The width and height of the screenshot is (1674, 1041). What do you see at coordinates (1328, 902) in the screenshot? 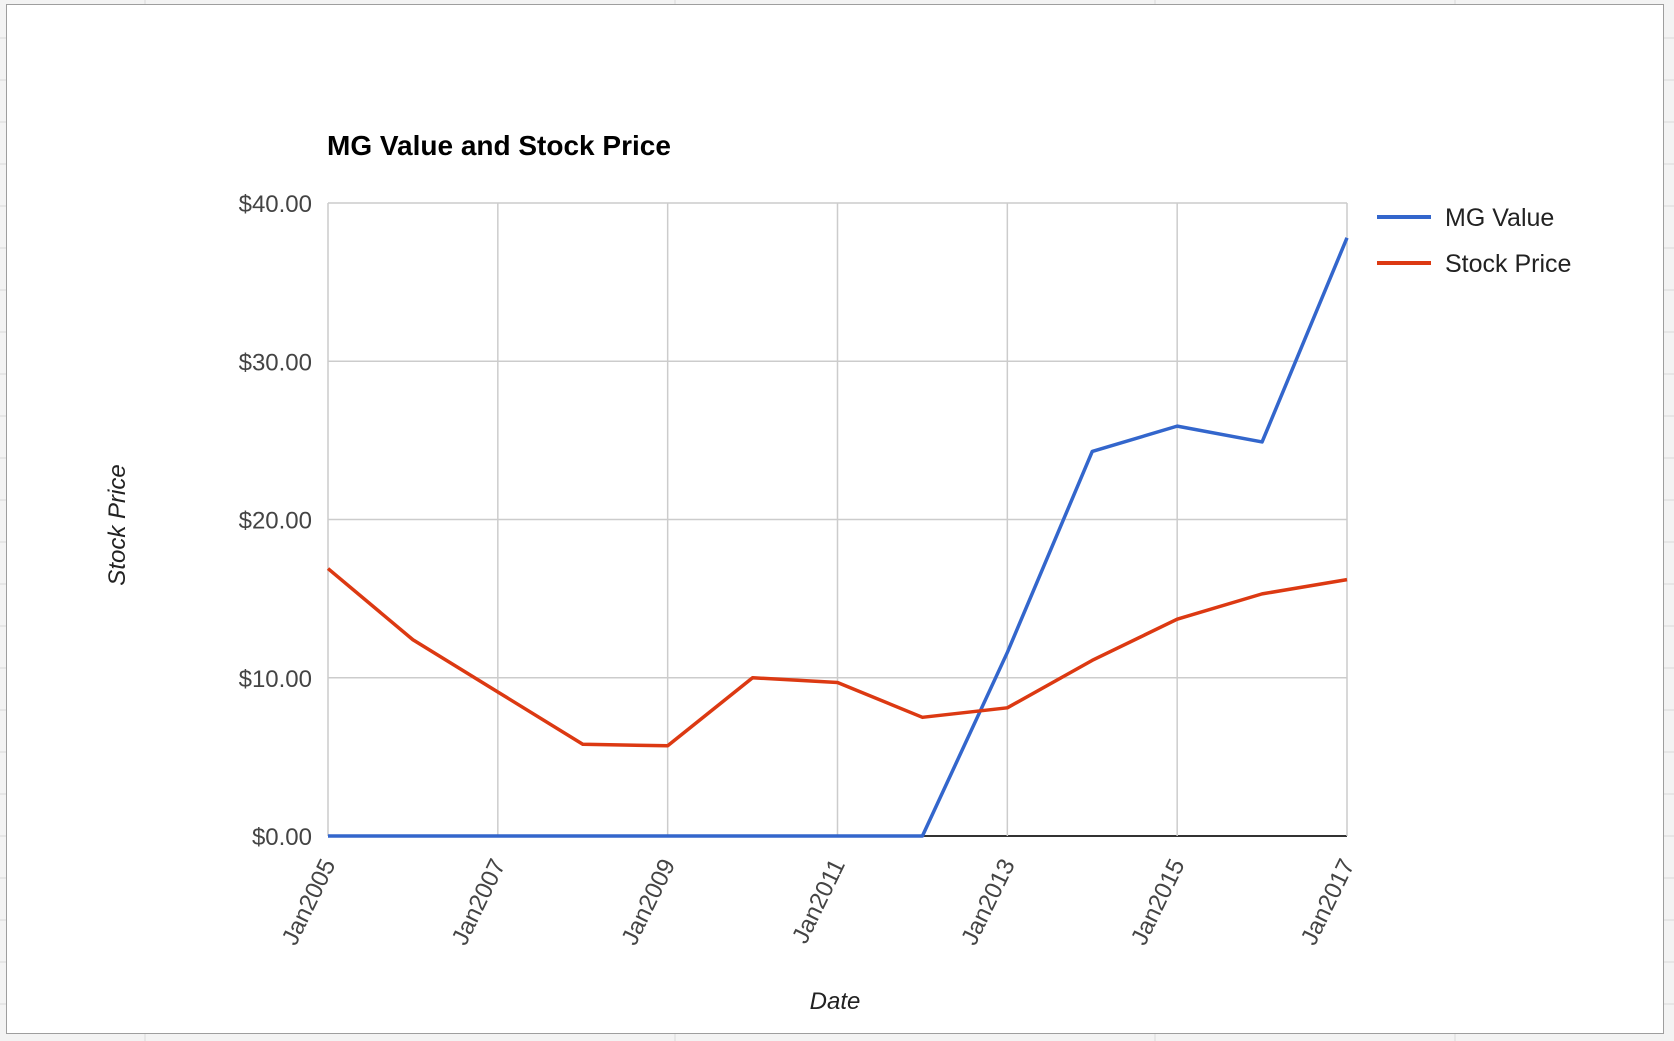
I see `x-tick-label: Jan2017` at bounding box center [1328, 902].